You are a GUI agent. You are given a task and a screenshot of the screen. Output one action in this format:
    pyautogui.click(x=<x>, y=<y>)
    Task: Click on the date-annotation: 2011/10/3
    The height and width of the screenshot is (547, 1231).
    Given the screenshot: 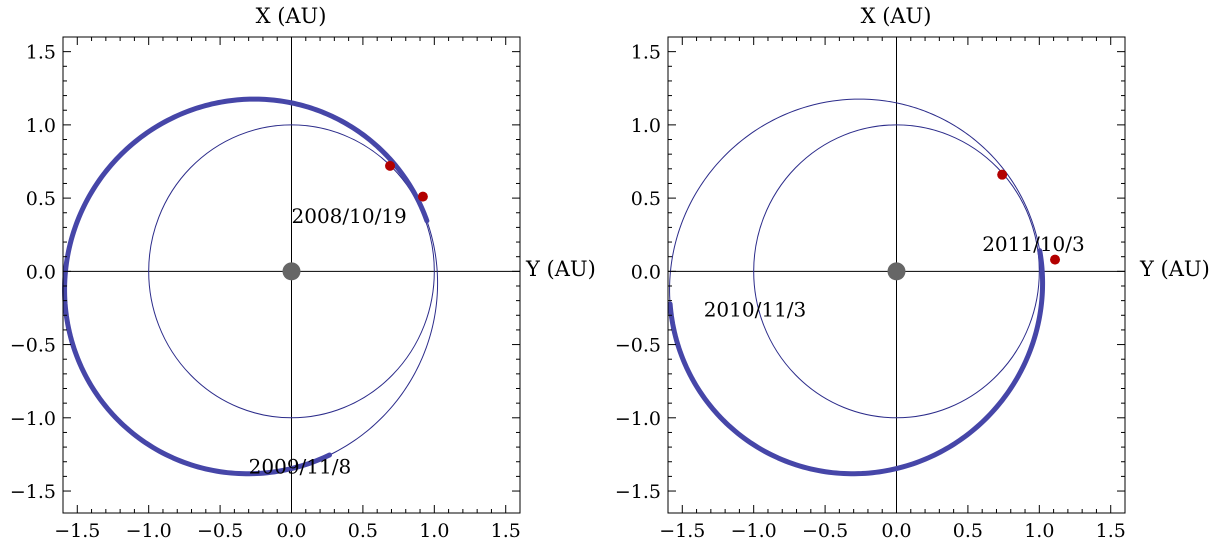 What is the action you would take?
    pyautogui.click(x=1033, y=244)
    